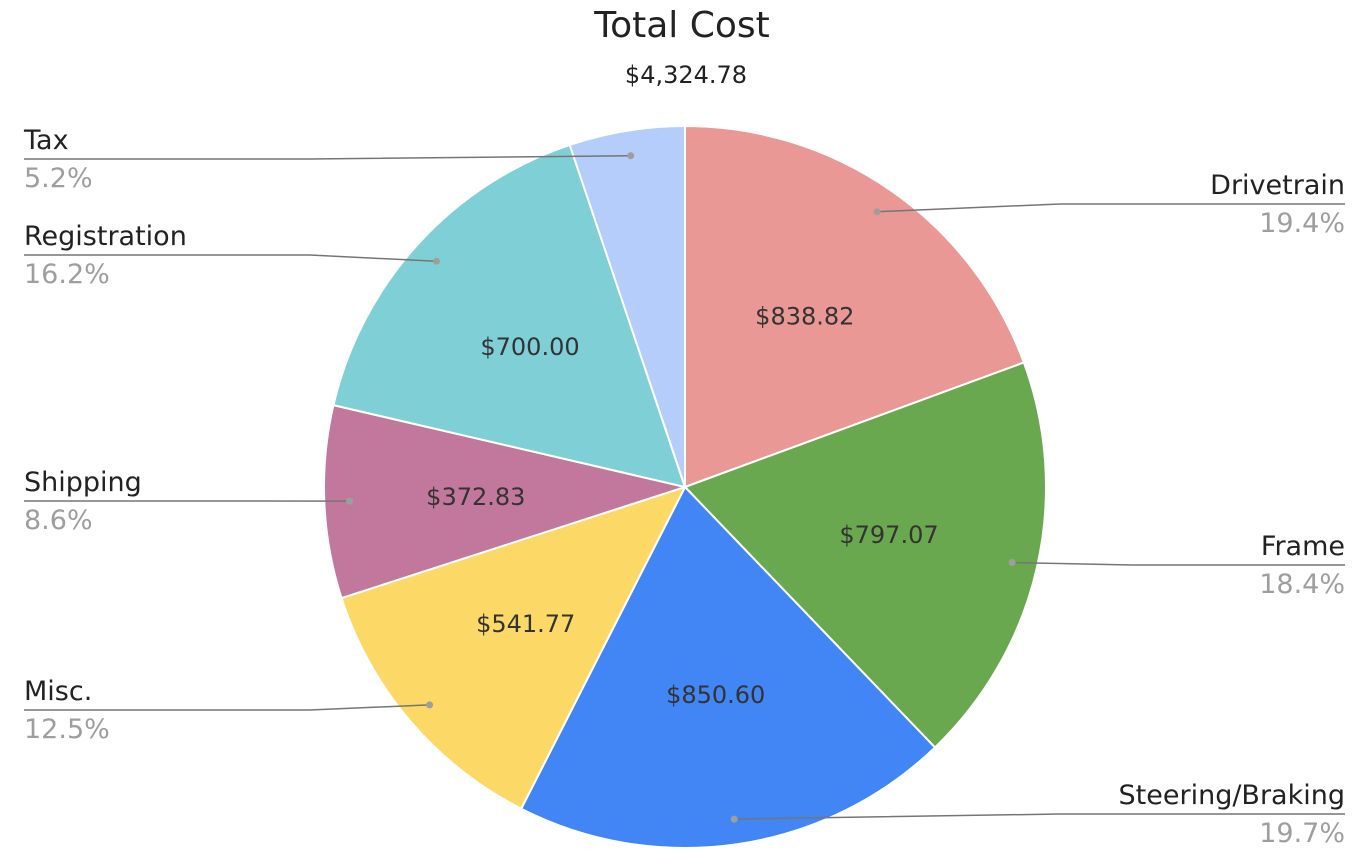 This screenshot has width=1365, height=849. What do you see at coordinates (350, 501) in the screenshot?
I see `leader-dot-shipping` at bounding box center [350, 501].